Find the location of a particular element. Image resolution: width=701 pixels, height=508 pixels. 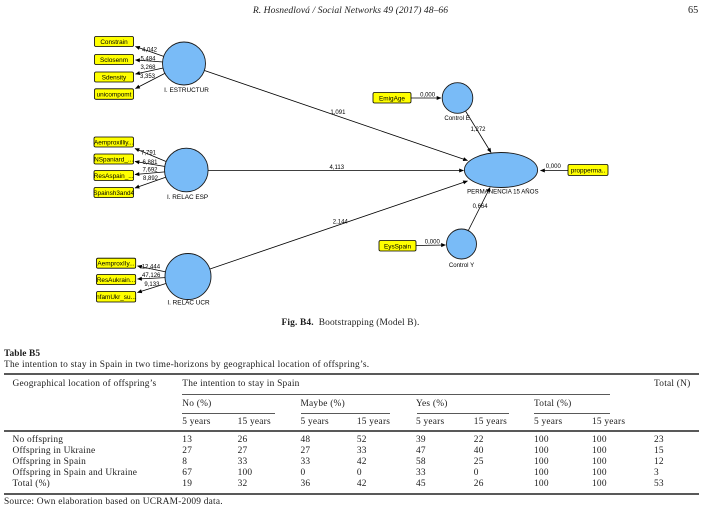

svg-text: Control E is located at coordinates (456, 118).